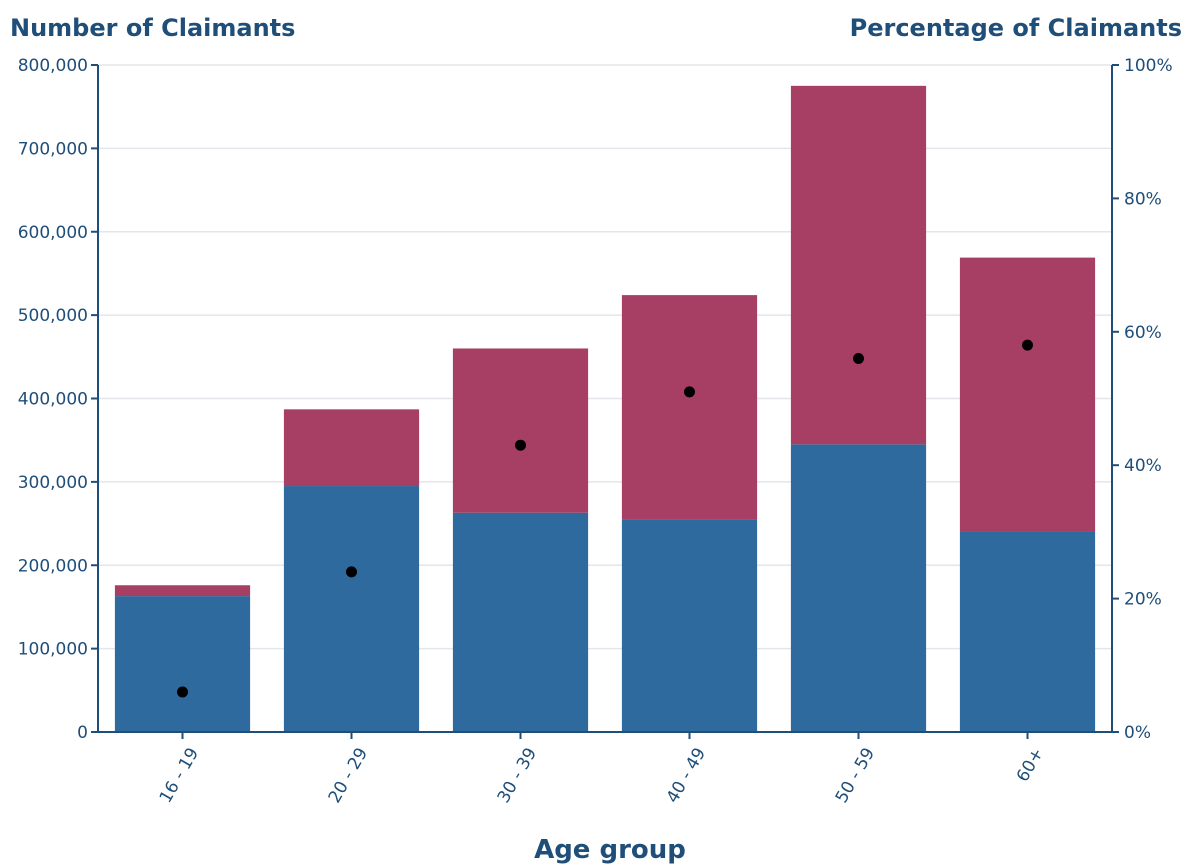  Describe the element at coordinates (1030, 764) in the screenshot. I see `x-tick-label: 60+` at that location.